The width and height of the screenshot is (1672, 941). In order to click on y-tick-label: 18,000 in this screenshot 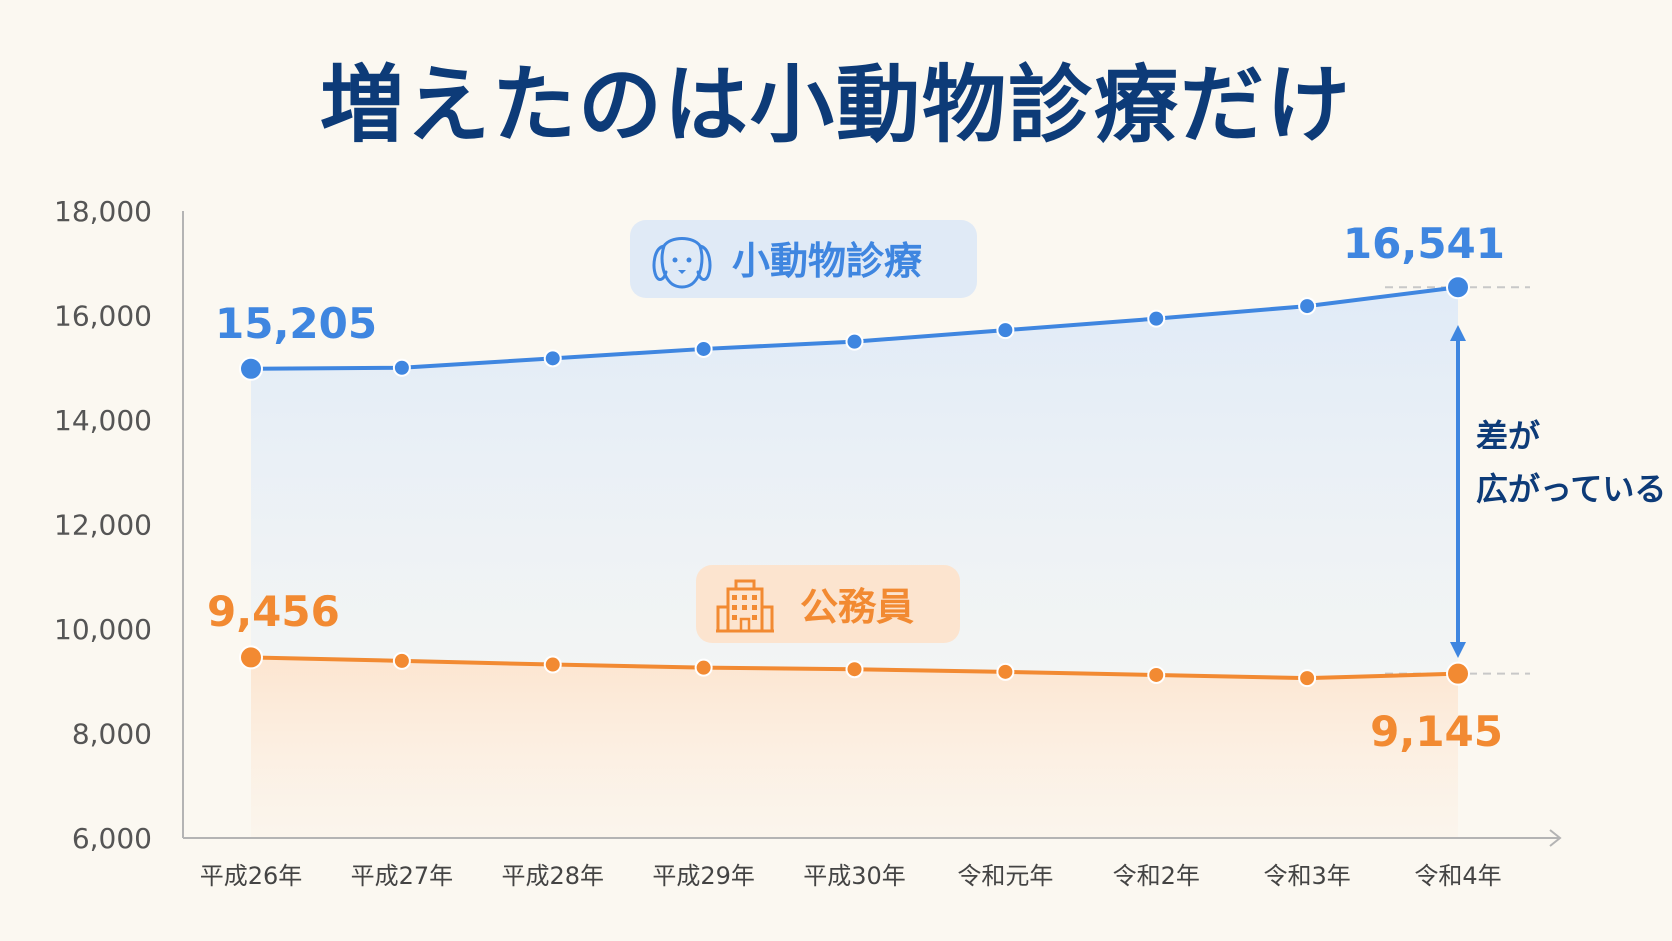, I will do `click(103, 211)`.